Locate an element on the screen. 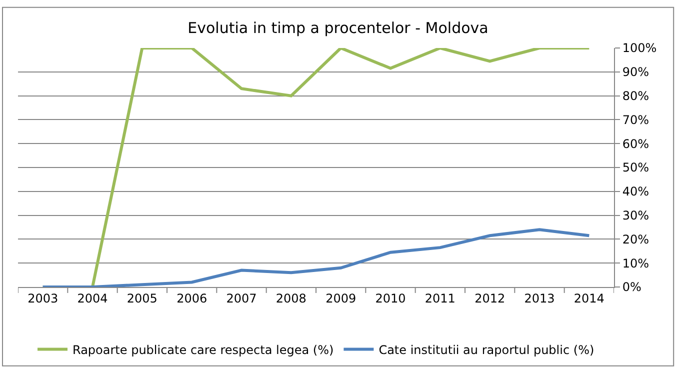  legend-label: Rapoarte publicate care respecta legea (%) is located at coordinates (203, 349).